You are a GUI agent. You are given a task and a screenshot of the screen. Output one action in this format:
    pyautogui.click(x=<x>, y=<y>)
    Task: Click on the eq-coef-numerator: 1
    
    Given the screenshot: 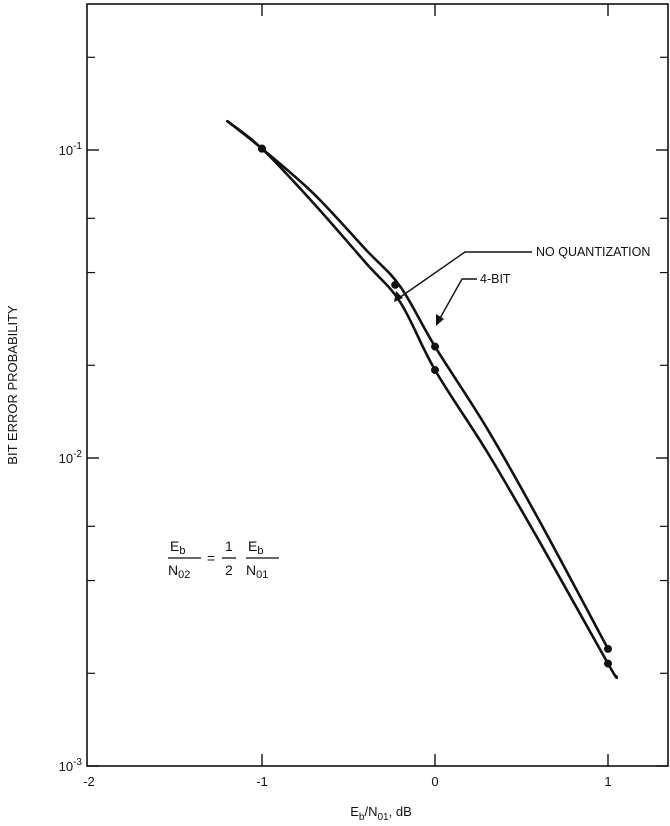 What is the action you would take?
    pyautogui.click(x=229, y=546)
    